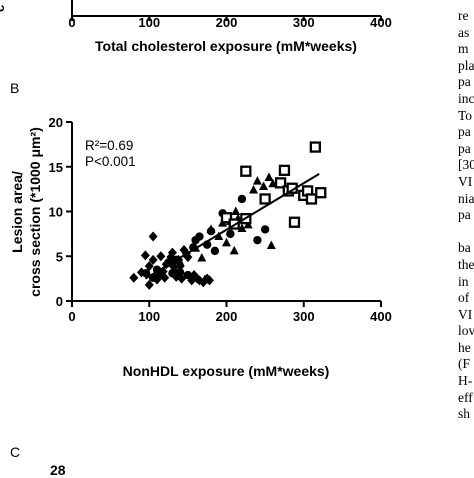 This screenshot has height=478, width=474. I want to click on body-text-line: he, so click(464, 347).